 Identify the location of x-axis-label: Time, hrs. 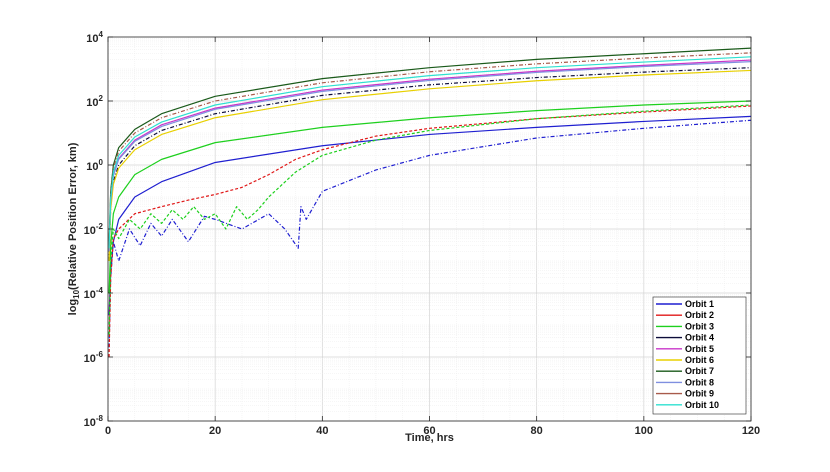
(429, 438).